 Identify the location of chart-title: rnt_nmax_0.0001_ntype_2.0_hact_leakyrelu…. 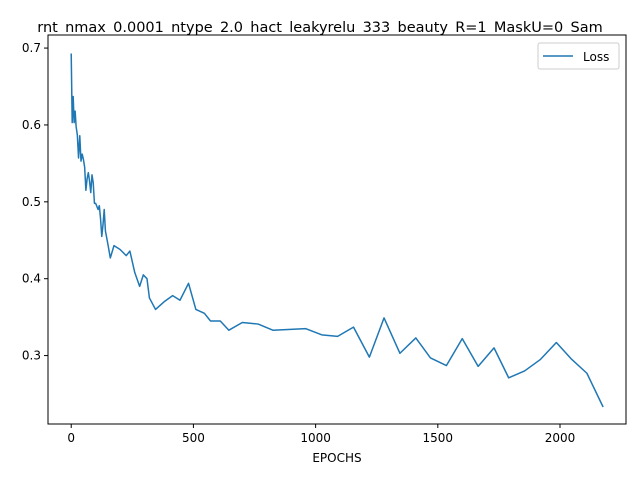
(319, 28).